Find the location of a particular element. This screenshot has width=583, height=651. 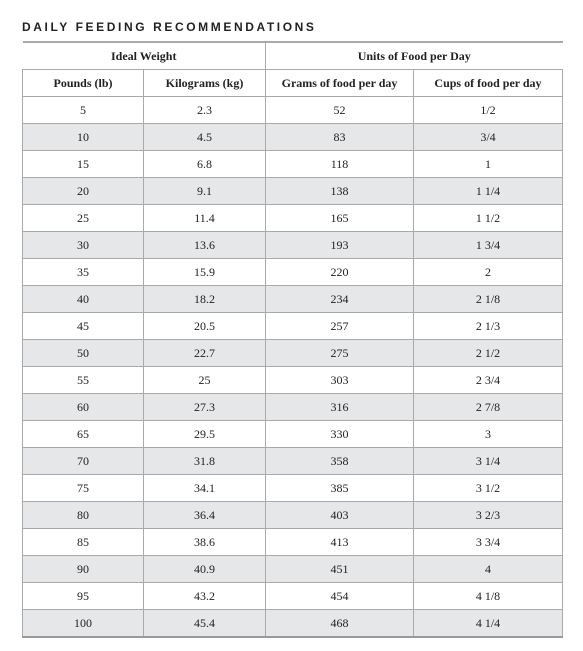

table-cell: 403 is located at coordinates (339, 515).